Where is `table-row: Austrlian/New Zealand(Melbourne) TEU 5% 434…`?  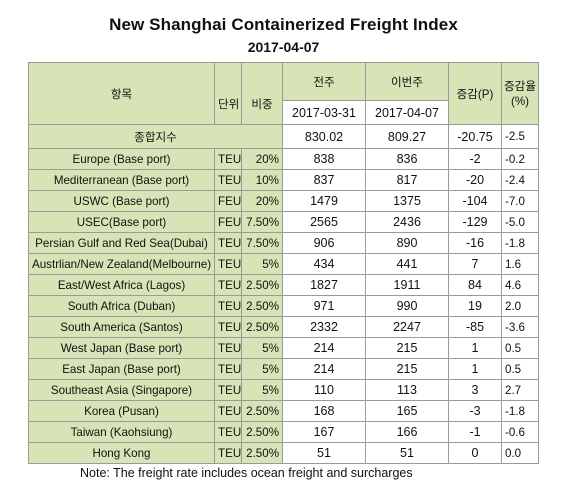 table-row: Austrlian/New Zealand(Melbourne) TEU 5% 434… is located at coordinates (283, 264).